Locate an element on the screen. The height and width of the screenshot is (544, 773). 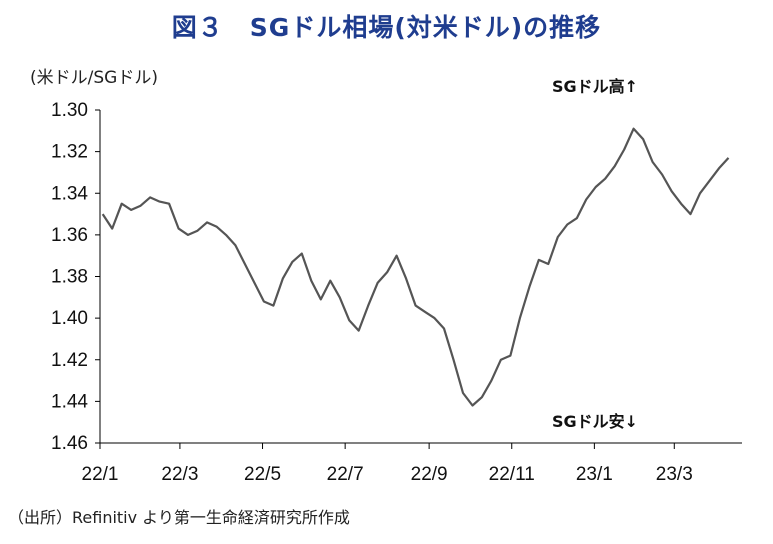
x-tick-label: 22/7 is located at coordinates (345, 474).